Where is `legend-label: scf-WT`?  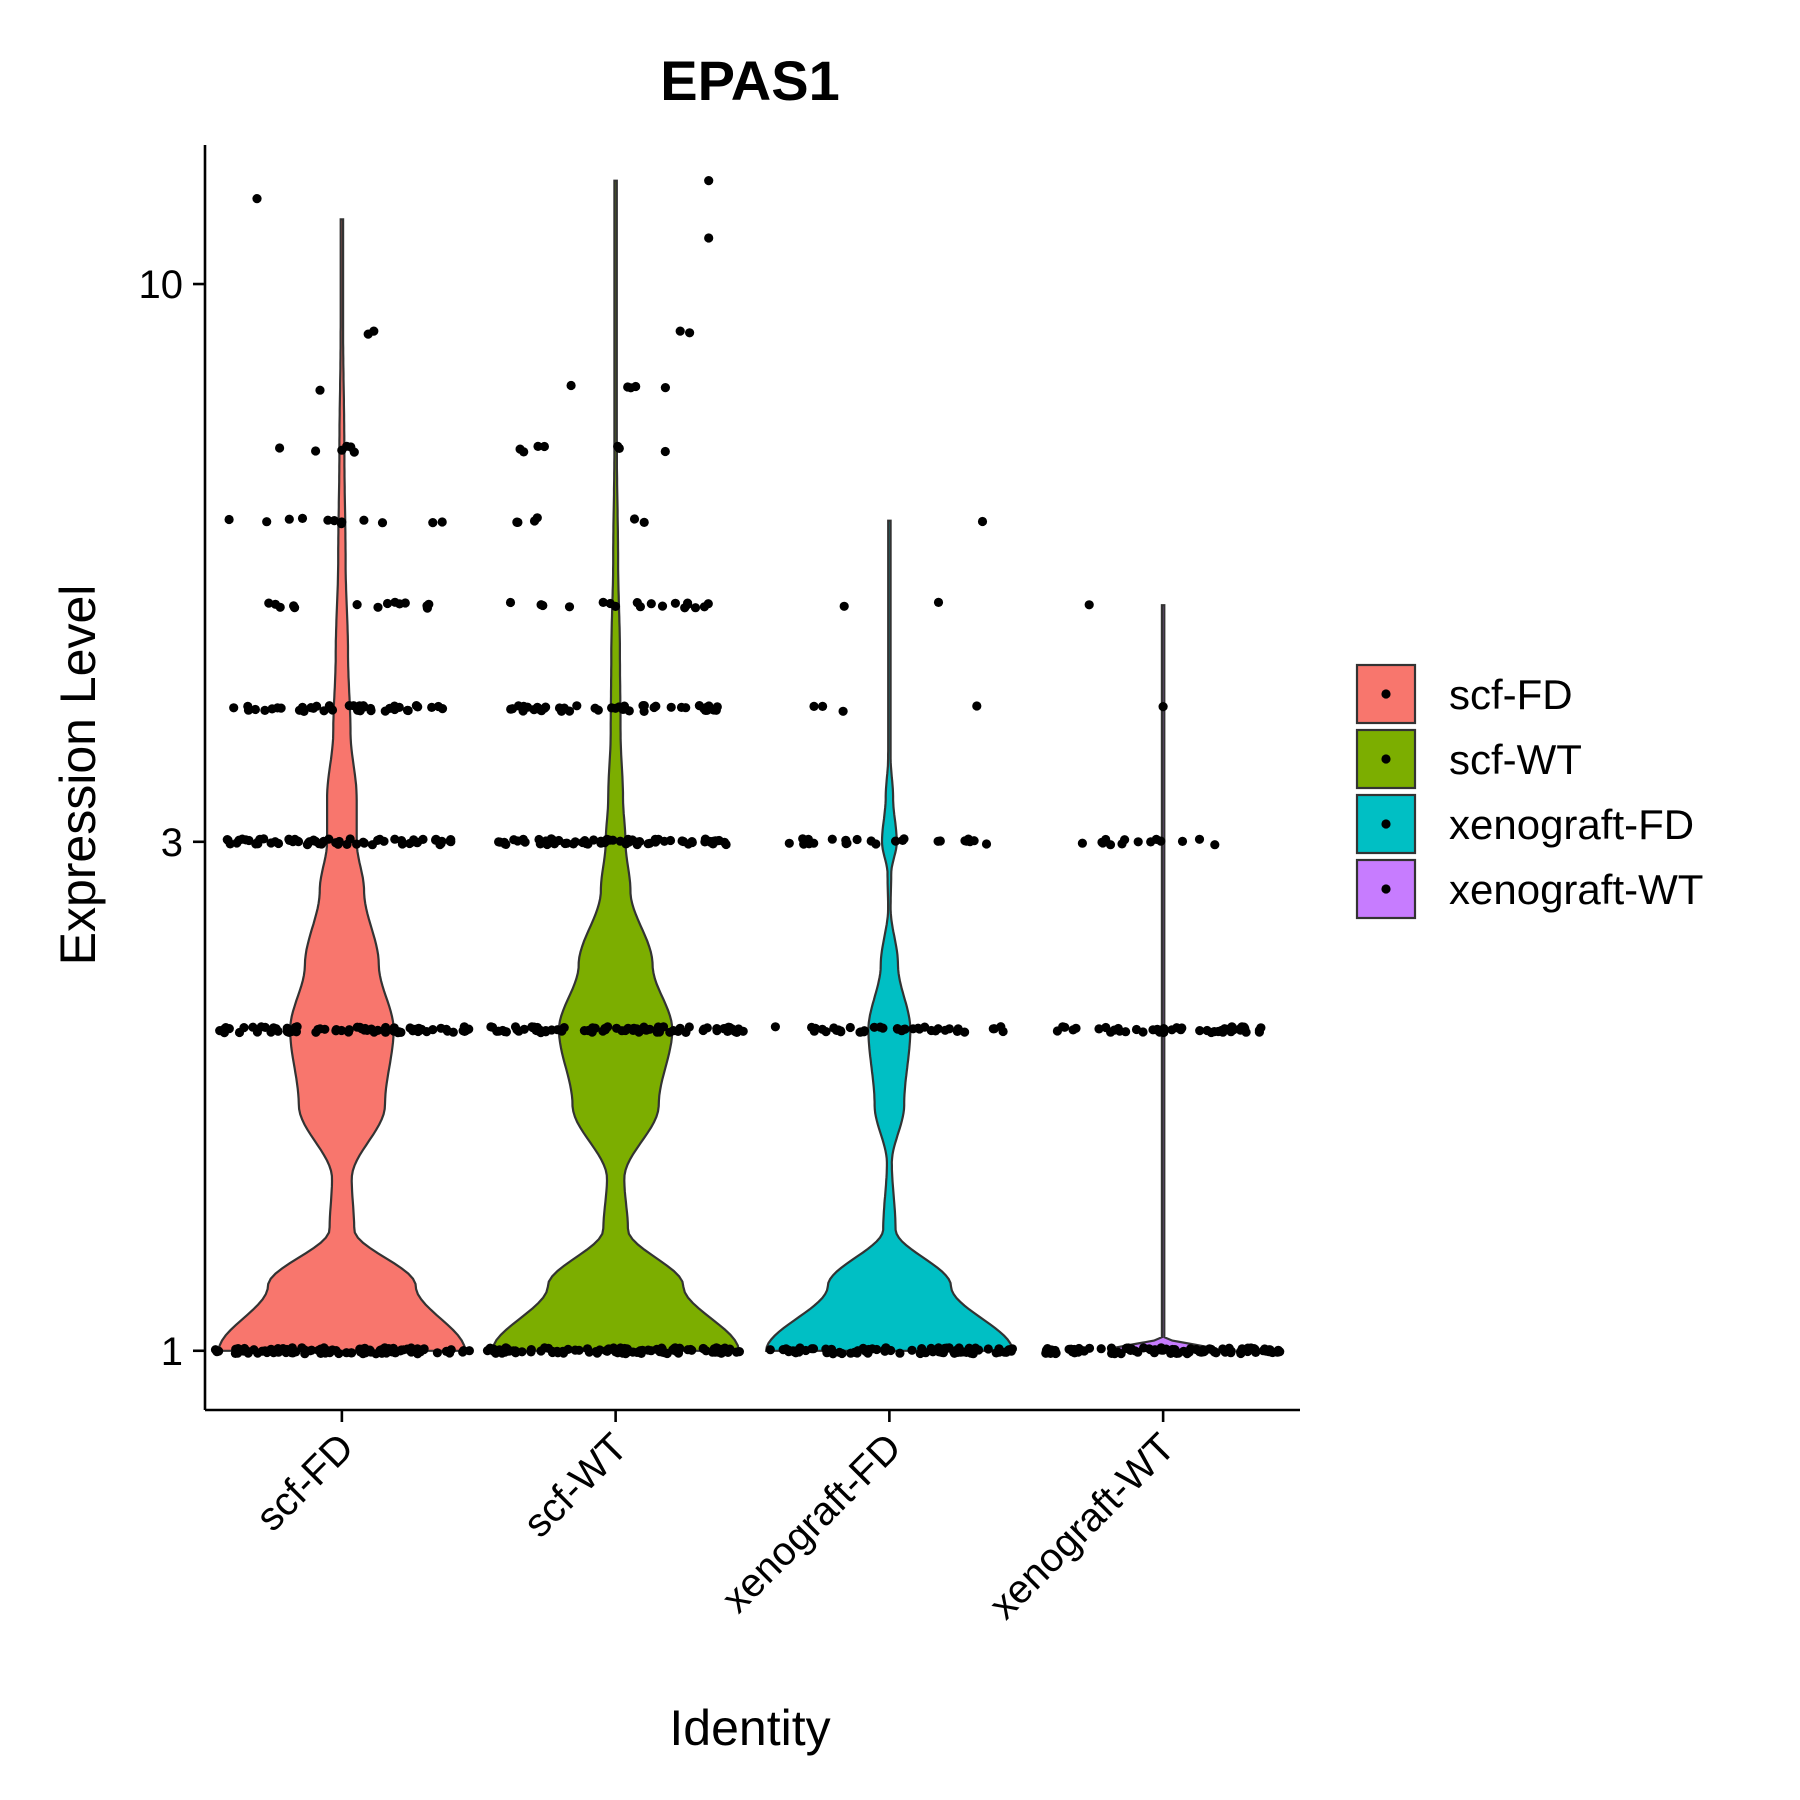
legend-label: scf-WT is located at coordinates (1515, 759).